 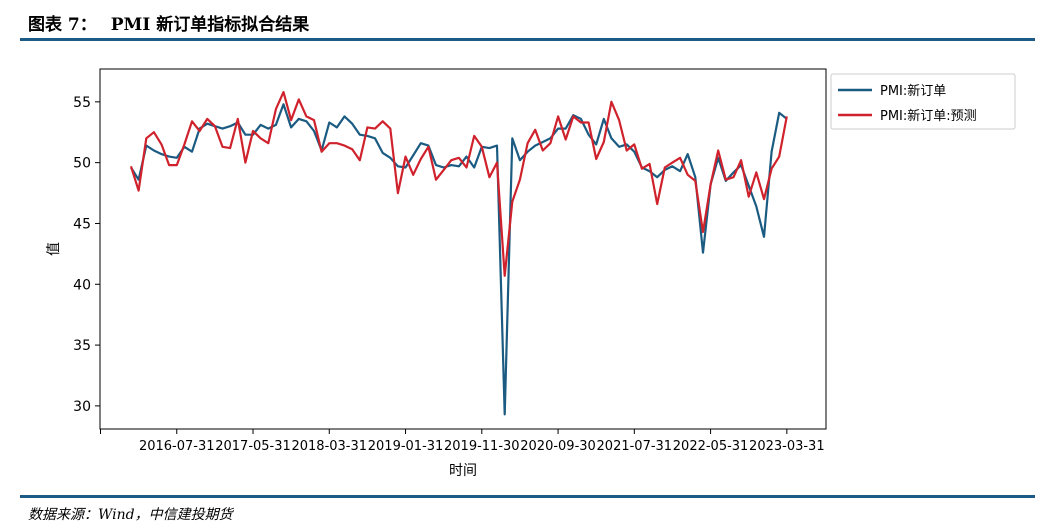 What do you see at coordinates (253, 446) in the screenshot?
I see `x-tick-label: 2017-05-31` at bounding box center [253, 446].